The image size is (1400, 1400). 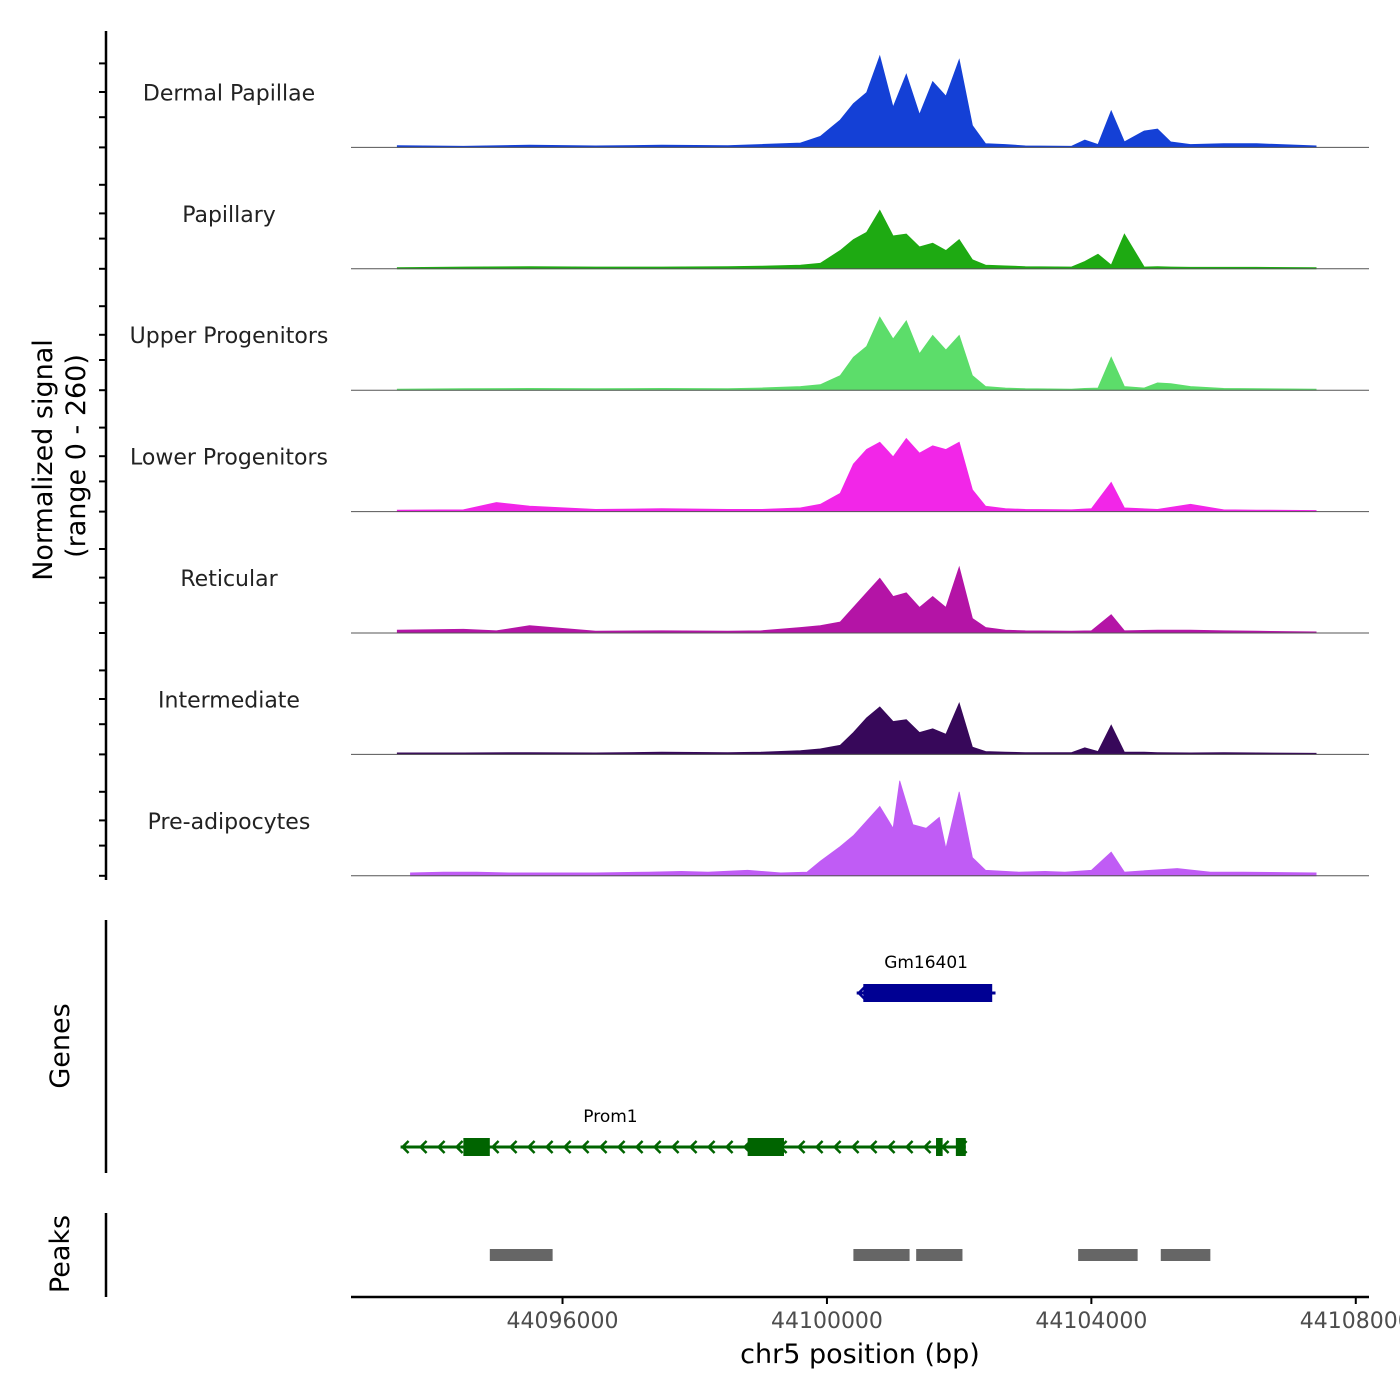 I want to click on gene-annotations: Gm16401 Prom1, so click(x=698, y=1054).